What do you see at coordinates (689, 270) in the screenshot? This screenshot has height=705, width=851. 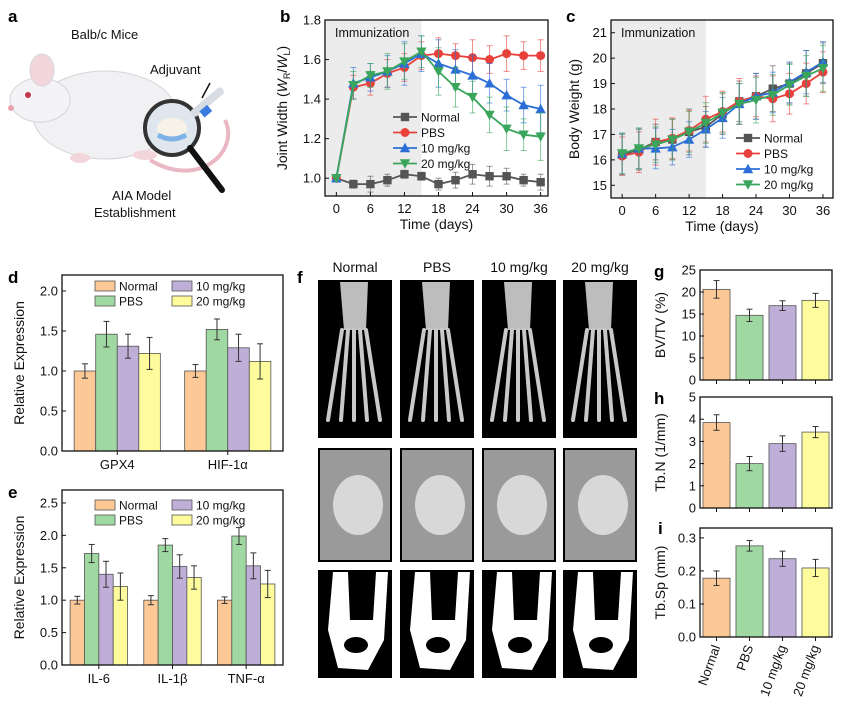 I see `y-tick-label: 25` at bounding box center [689, 270].